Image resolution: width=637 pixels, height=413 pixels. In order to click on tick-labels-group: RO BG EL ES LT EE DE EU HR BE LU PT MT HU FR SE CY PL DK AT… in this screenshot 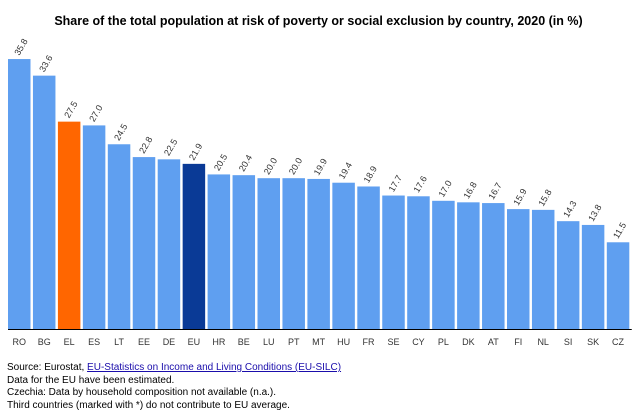, I will do `click(319, 342)`.